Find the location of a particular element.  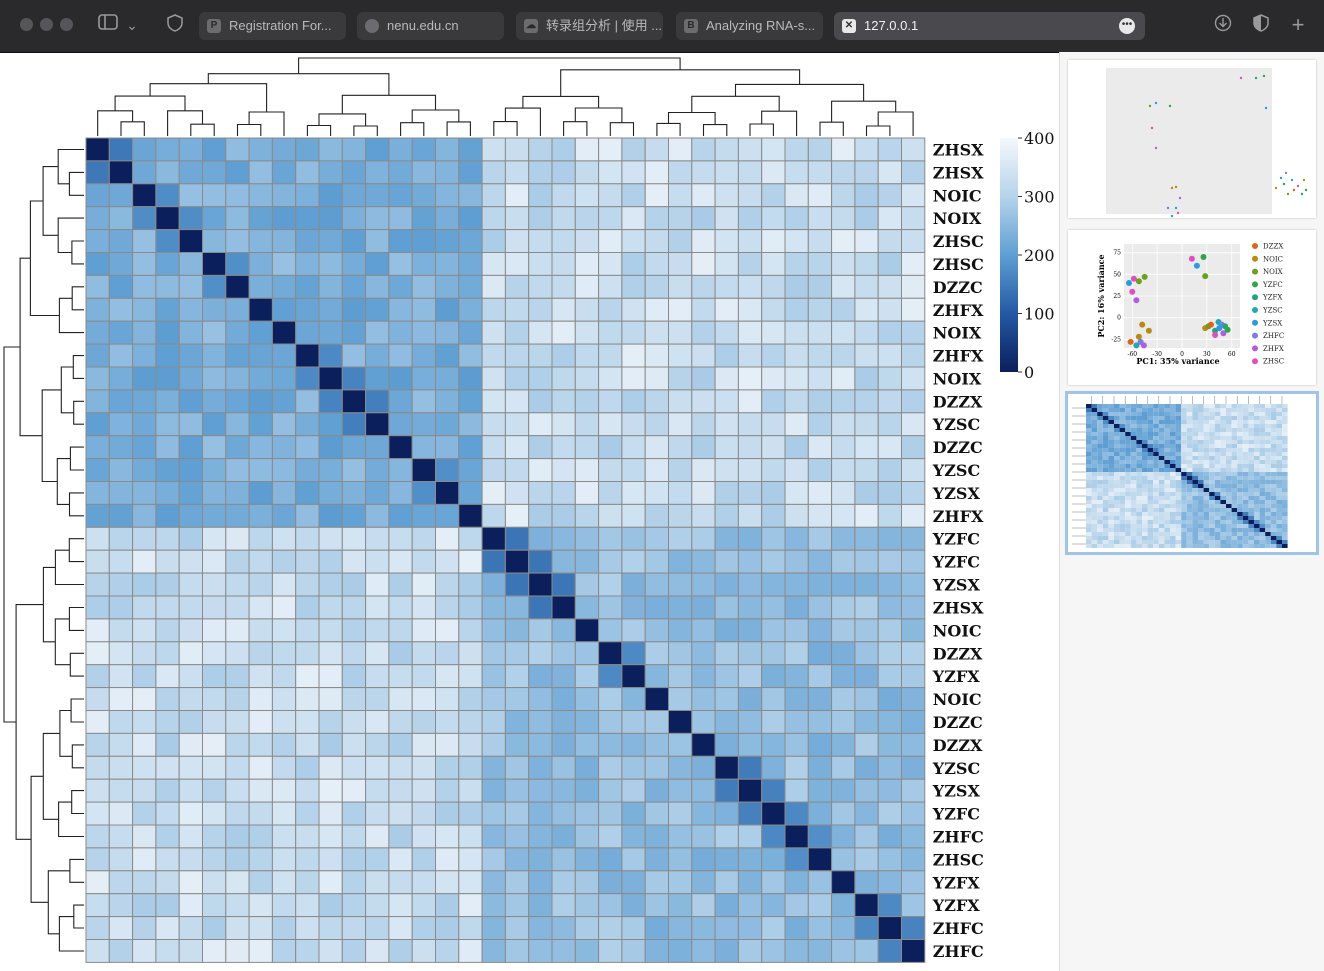

privacy-shield-icon is located at coordinates (1261, 25).